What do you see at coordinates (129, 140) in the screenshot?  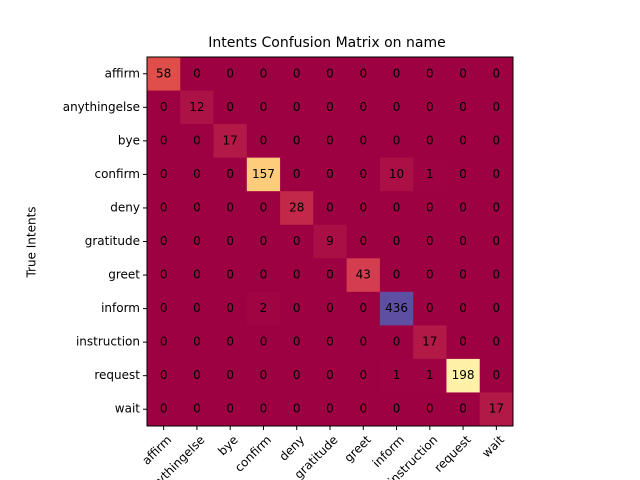 I see `y-tick-label: bye` at bounding box center [129, 140].